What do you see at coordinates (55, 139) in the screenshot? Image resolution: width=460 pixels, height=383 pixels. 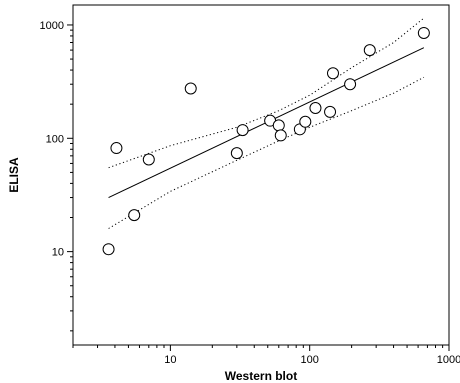 I see `y-tick-label: 100` at bounding box center [55, 139].